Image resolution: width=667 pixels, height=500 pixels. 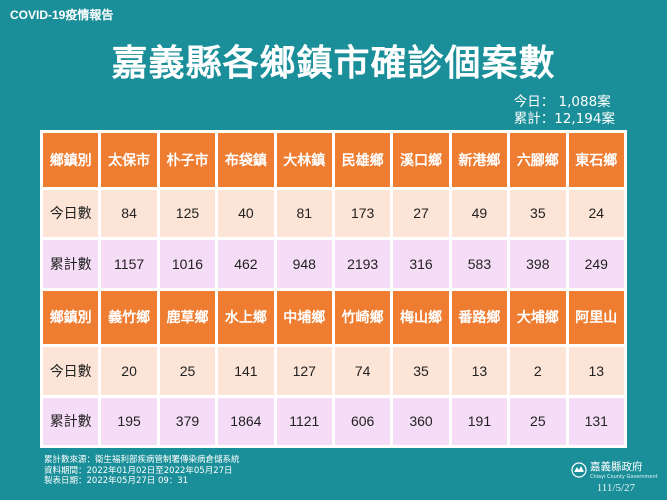 What do you see at coordinates (596, 421) in the screenshot?
I see `total-value: 131` at bounding box center [596, 421].